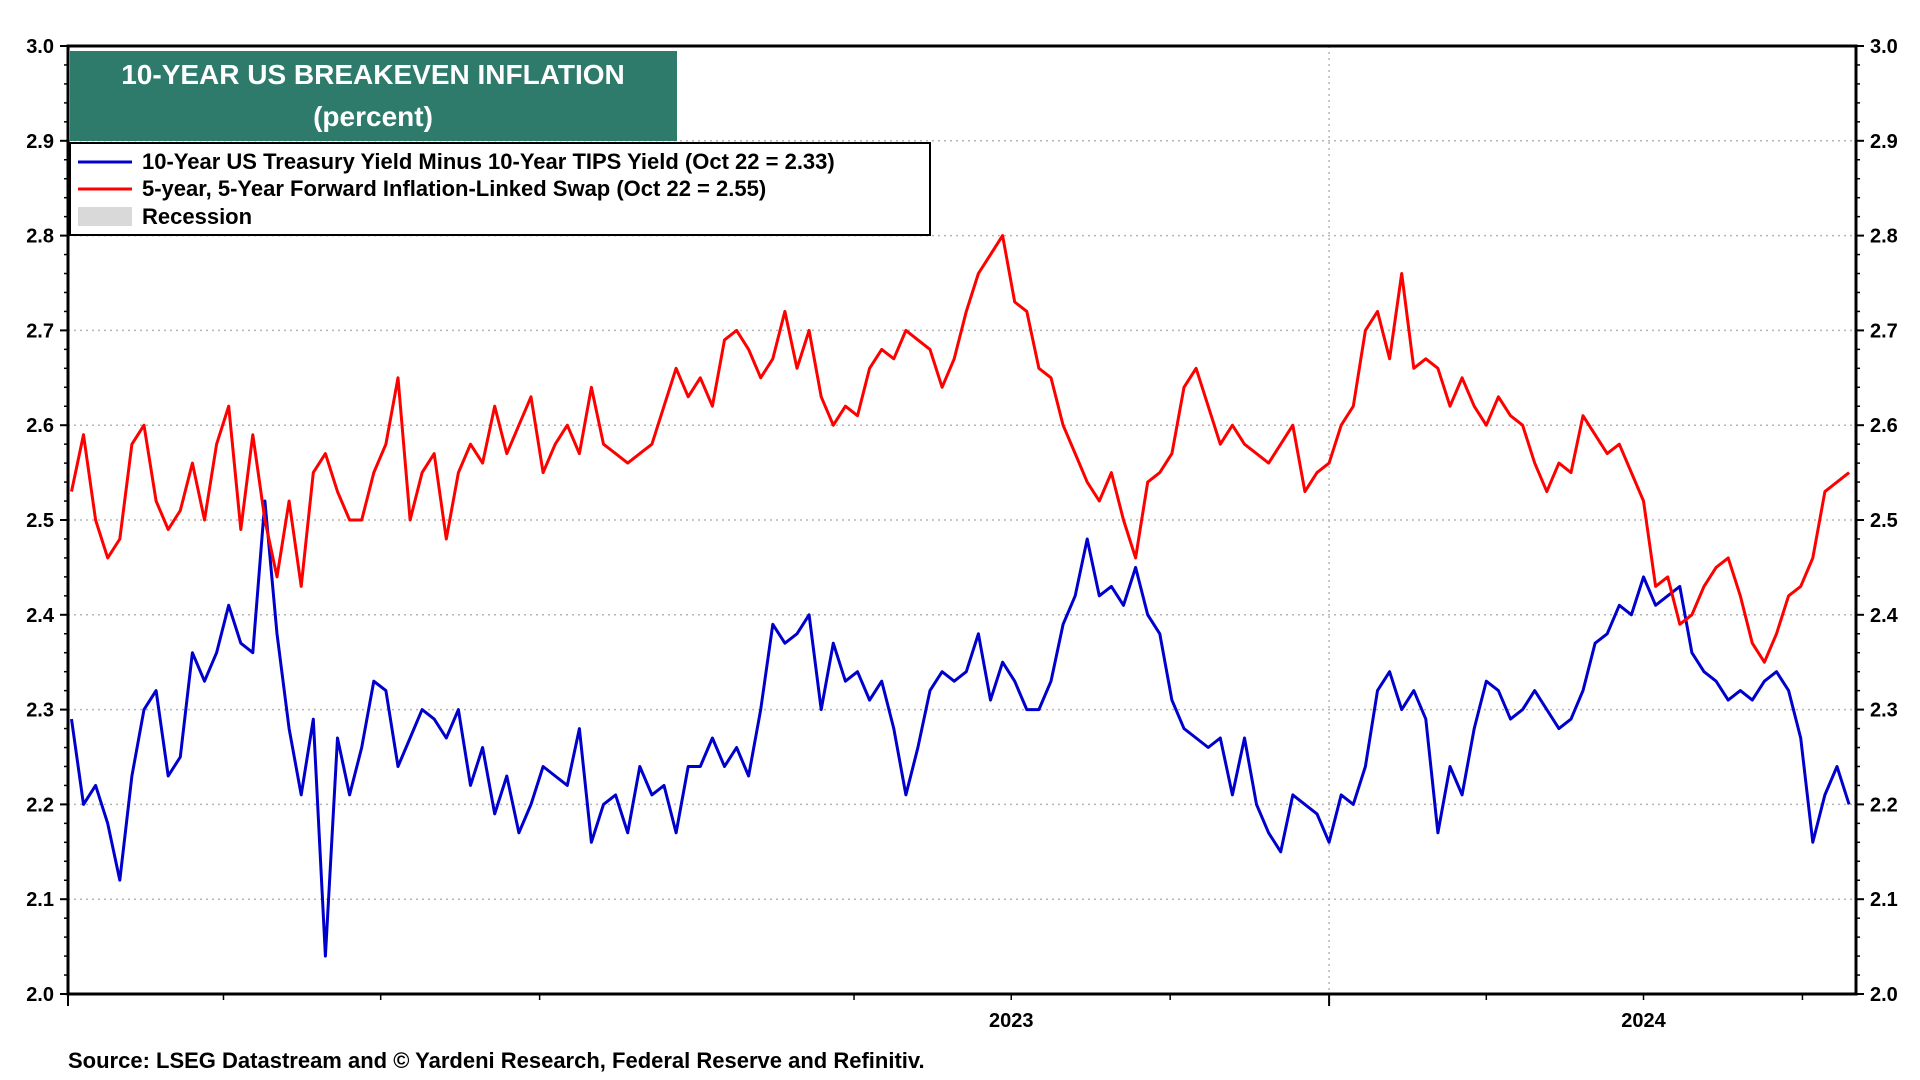 The height and width of the screenshot is (1080, 1920). I want to click on y-tick-label-right: 2.0, so click(1884, 995).